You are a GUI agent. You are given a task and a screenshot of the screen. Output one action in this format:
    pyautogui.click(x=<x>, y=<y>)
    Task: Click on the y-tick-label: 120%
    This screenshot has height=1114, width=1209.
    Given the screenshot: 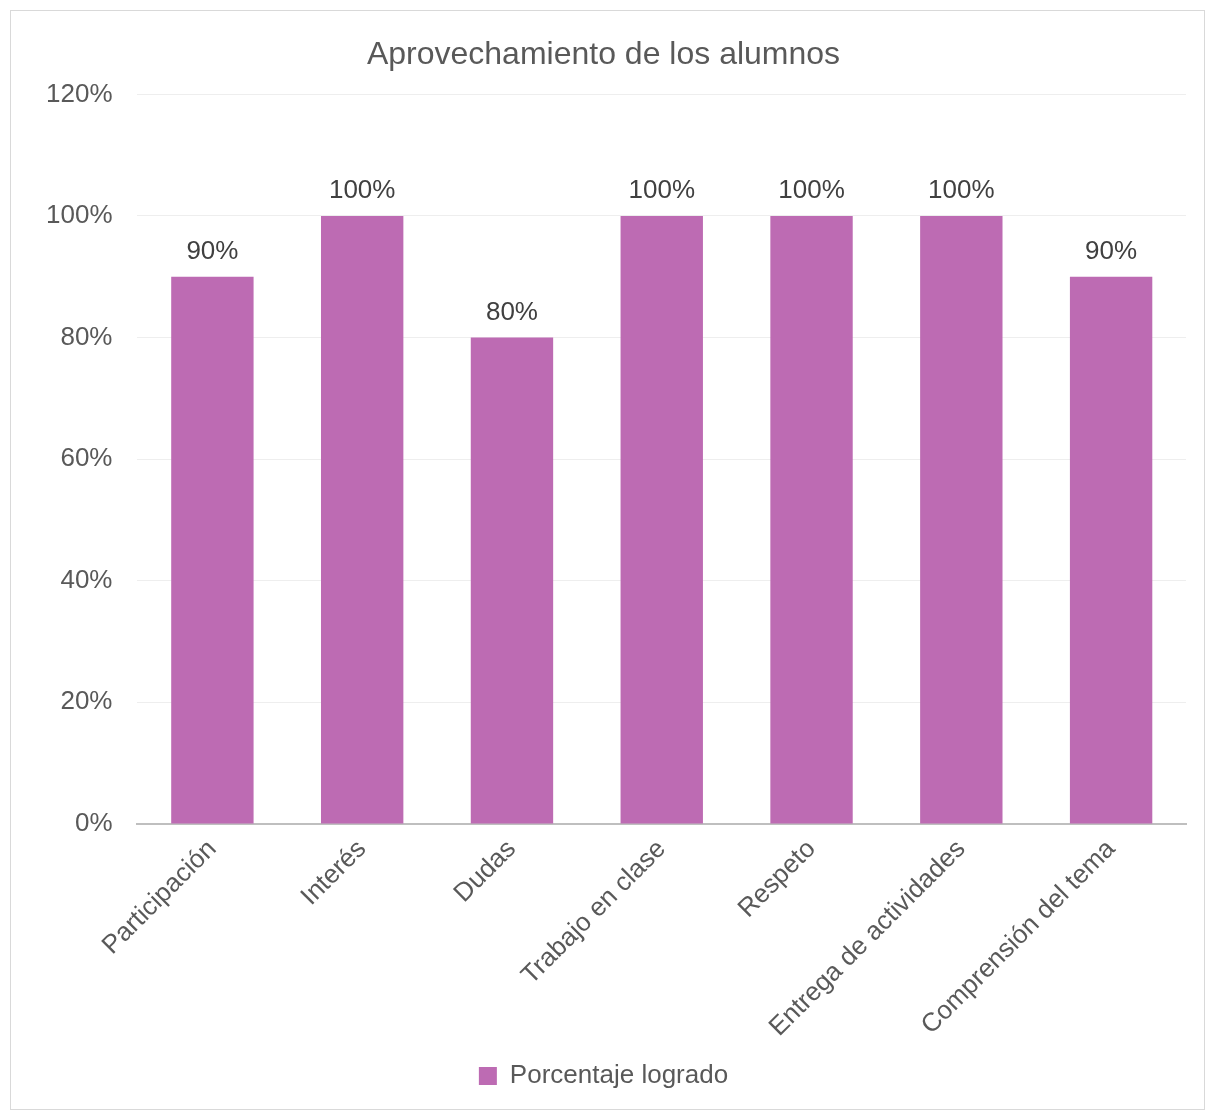 What is the action you would take?
    pyautogui.click(x=79, y=92)
    